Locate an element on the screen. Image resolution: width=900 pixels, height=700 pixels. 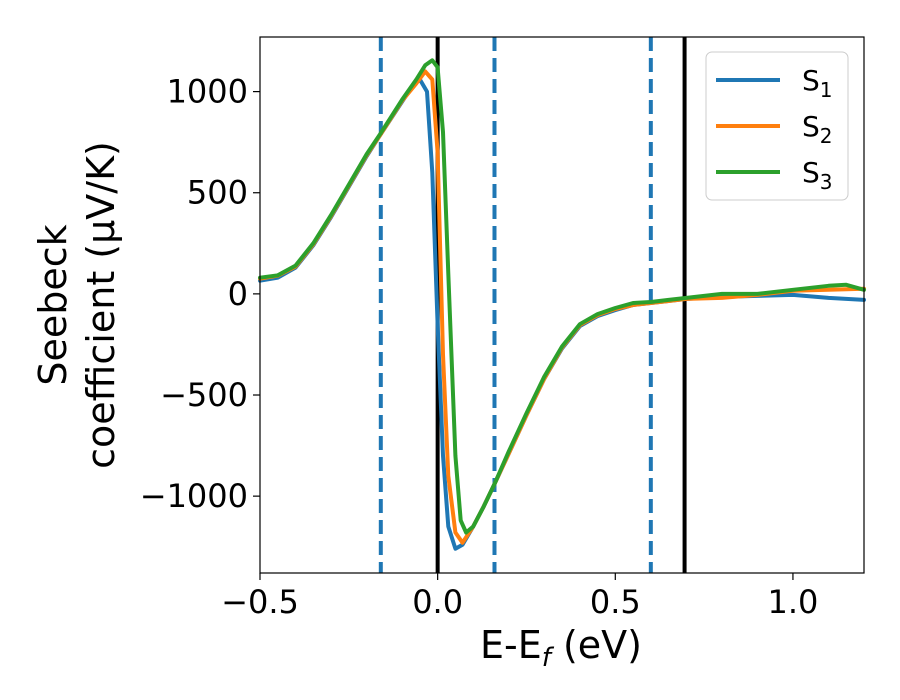
y-axis-ticks: 1000 500 0 −500 −1000 is located at coordinates (200, 294).